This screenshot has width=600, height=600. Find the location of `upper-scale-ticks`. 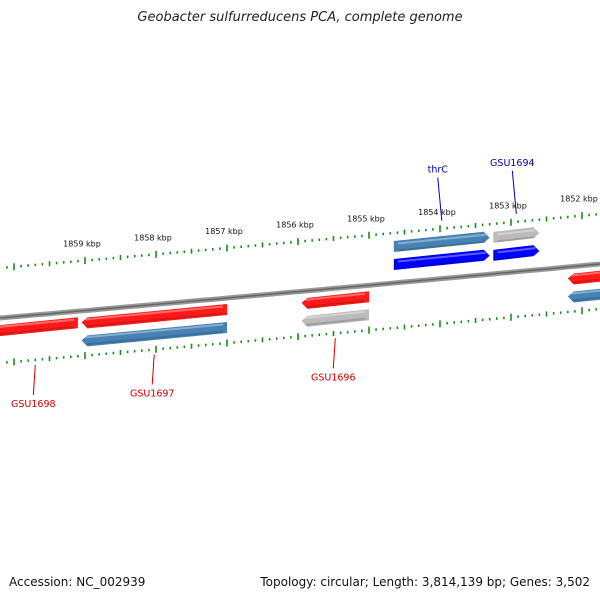

upper-scale-ticks is located at coordinates (302, 241).